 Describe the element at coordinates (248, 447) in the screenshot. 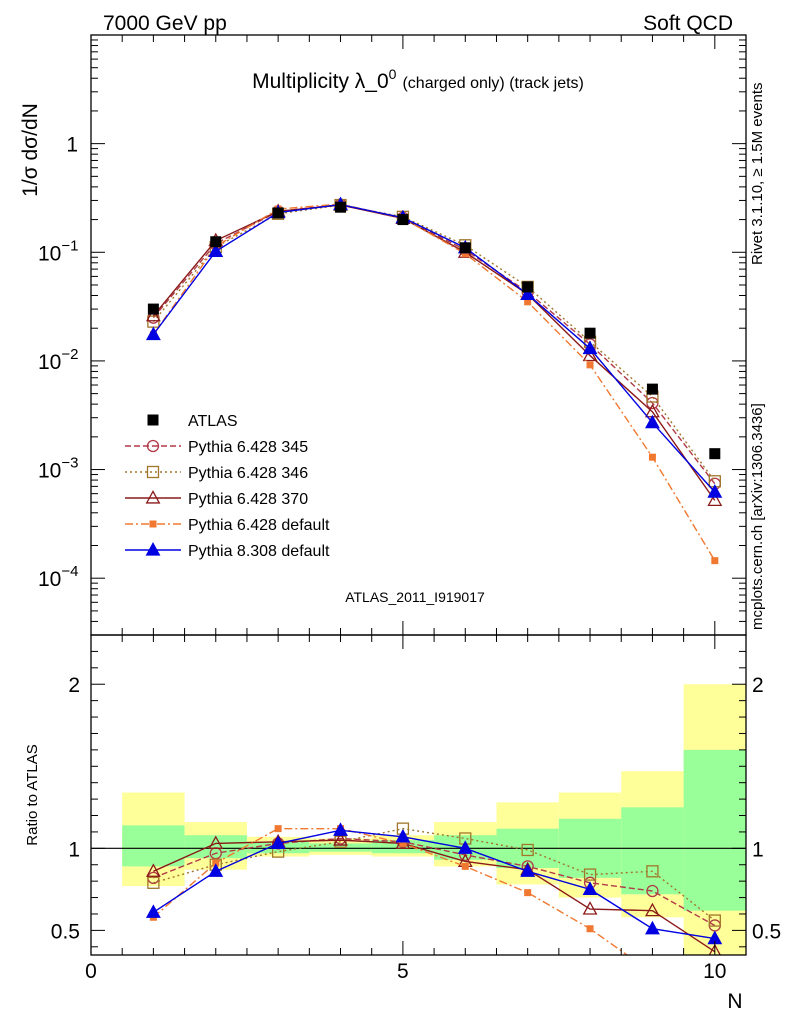

I see `legend-label: Pythia 6.428 345` at that location.